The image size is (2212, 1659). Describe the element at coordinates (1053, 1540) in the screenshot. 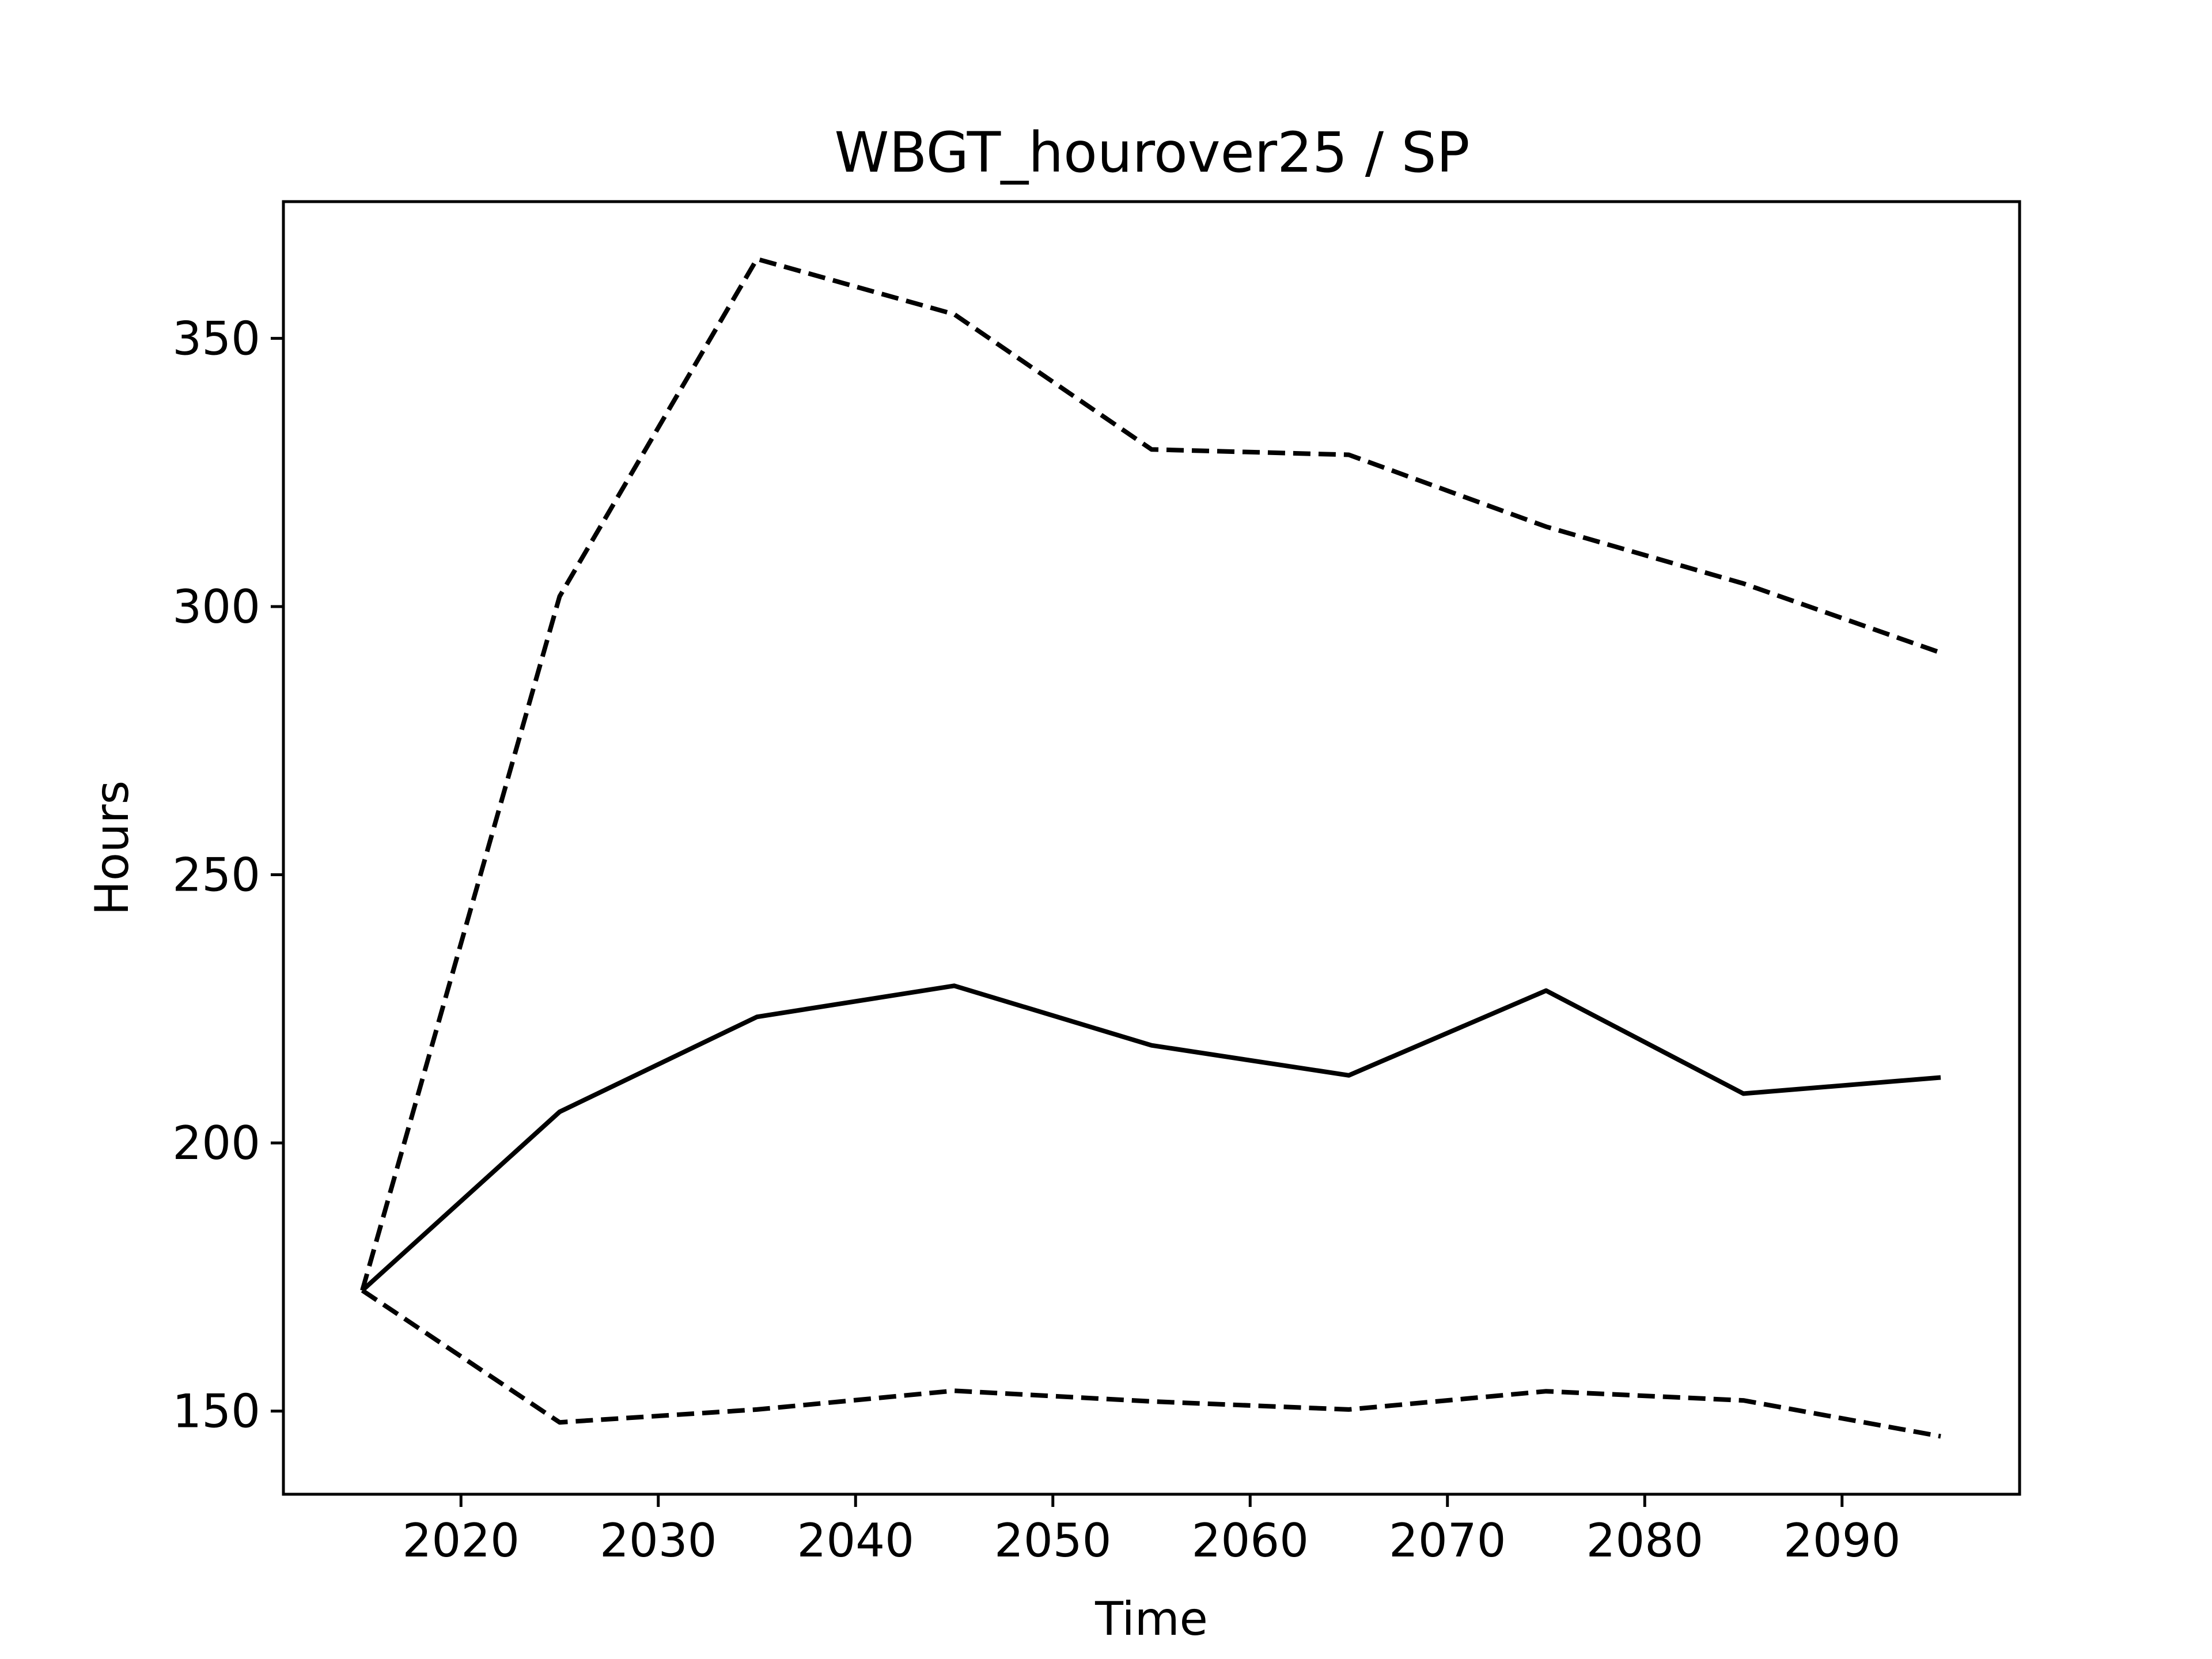

I see `x-tick-label: 2050` at that location.